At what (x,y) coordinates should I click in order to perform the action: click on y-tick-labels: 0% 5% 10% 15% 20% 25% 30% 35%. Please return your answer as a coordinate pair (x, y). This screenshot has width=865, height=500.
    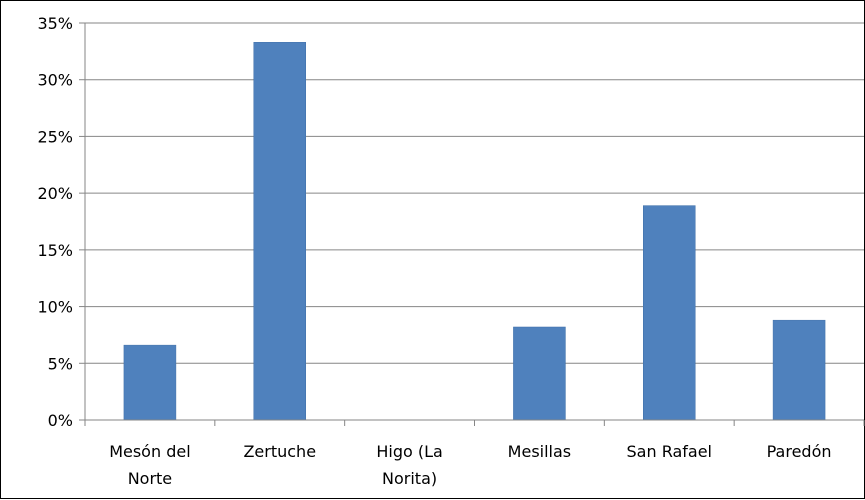
    Looking at the image, I should click on (55, 222).